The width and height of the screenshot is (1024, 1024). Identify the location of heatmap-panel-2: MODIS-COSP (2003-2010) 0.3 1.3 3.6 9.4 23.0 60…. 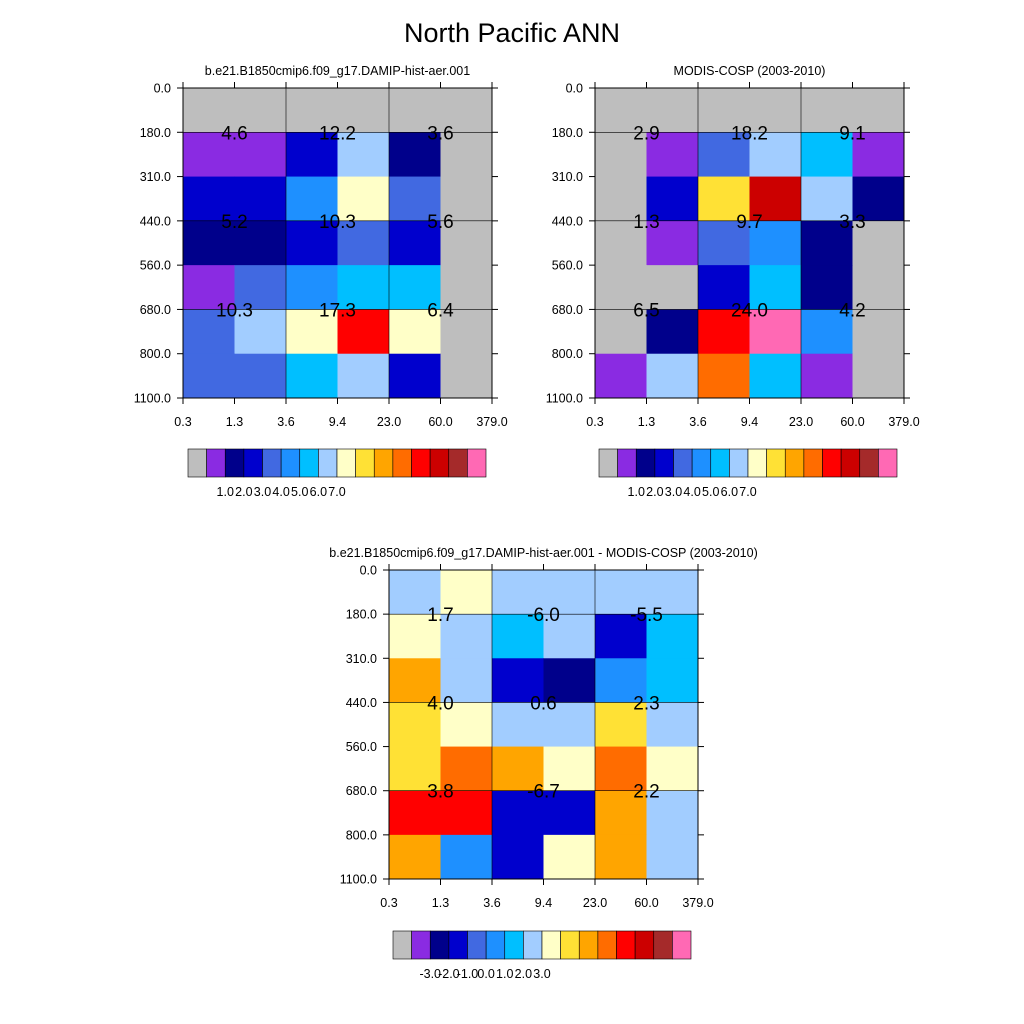
(733, 246).